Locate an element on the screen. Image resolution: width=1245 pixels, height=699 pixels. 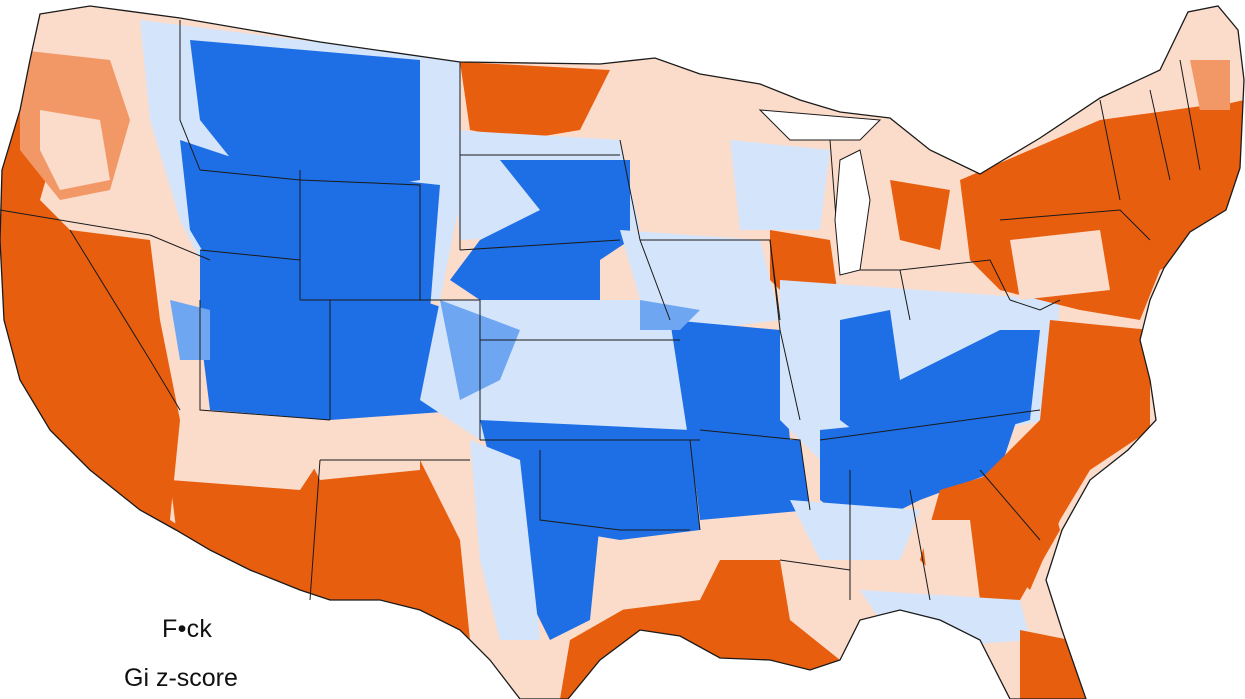
region-alabama-light is located at coordinates (950, 560).